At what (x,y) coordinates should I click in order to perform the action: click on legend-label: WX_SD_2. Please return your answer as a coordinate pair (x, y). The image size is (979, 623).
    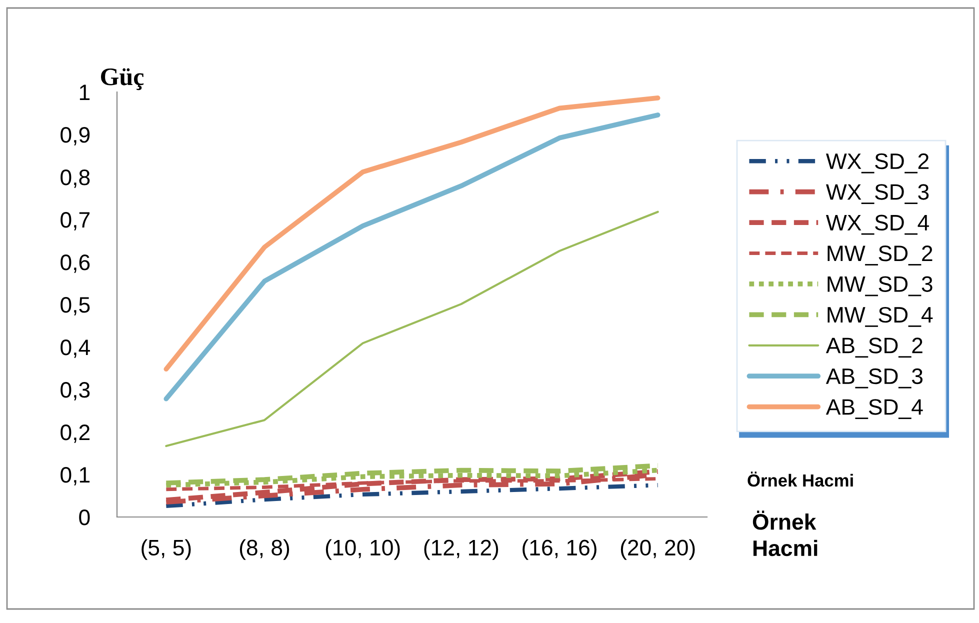
    Looking at the image, I should click on (877, 163).